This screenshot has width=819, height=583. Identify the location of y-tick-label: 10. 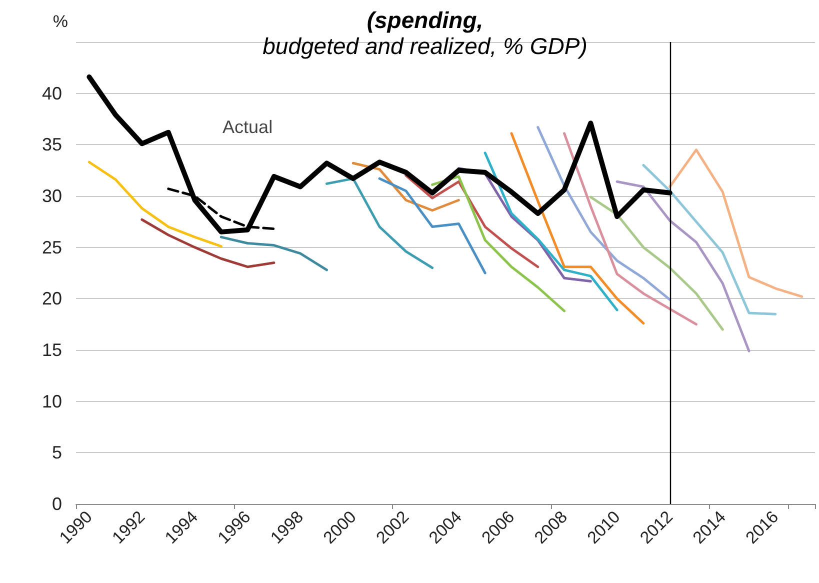
(52, 401).